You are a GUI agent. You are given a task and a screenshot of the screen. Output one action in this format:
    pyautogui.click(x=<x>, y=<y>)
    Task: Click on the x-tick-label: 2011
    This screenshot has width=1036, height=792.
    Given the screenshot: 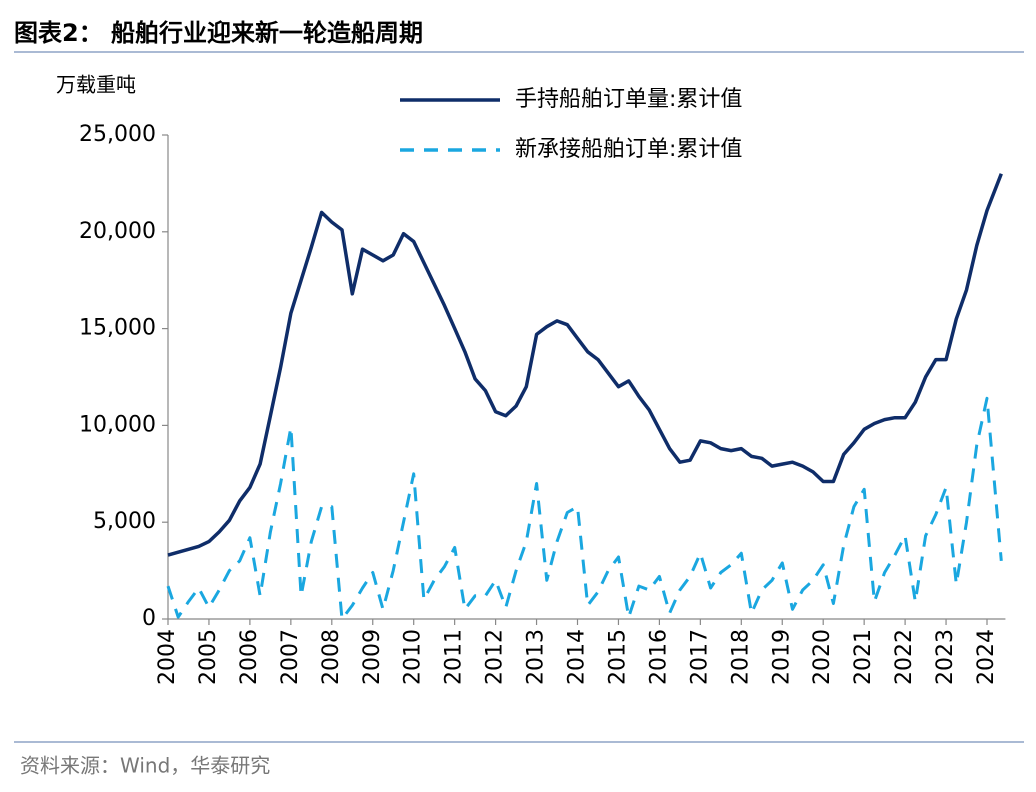 What is the action you would take?
    pyautogui.click(x=454, y=657)
    